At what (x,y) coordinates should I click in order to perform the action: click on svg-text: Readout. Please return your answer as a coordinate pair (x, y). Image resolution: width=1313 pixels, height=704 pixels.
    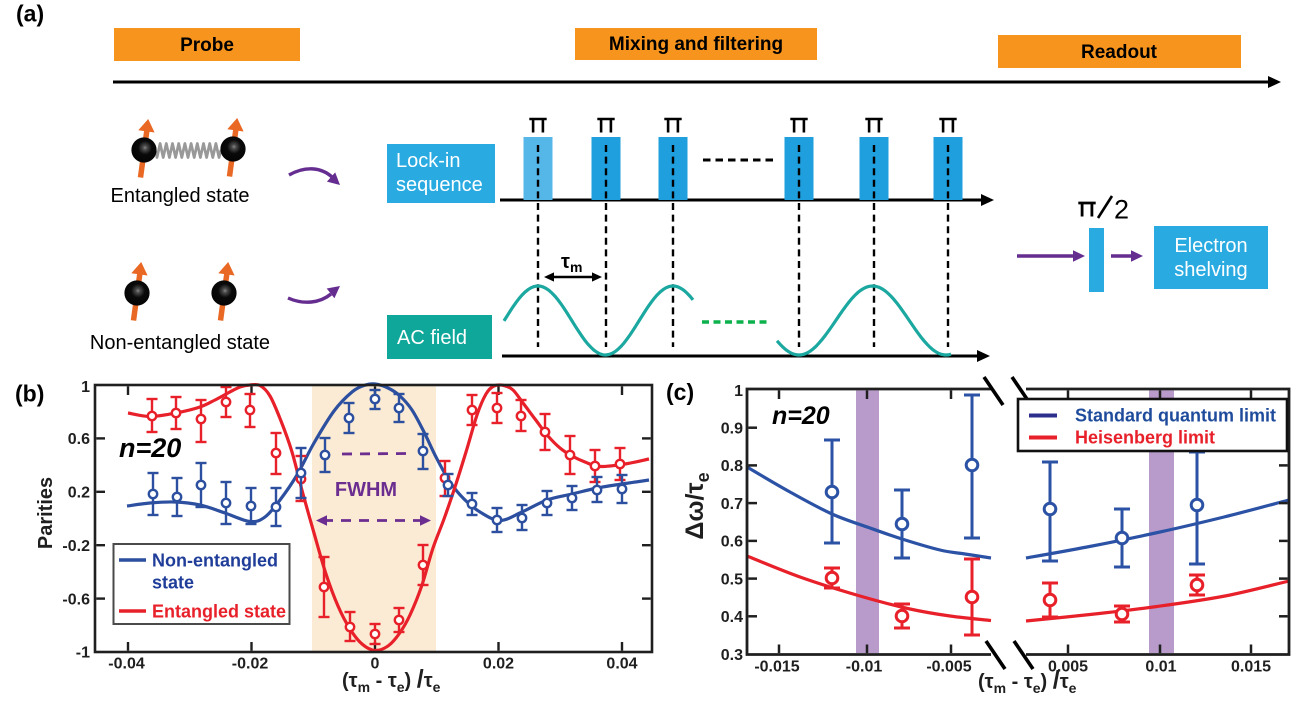
    Looking at the image, I should click on (1119, 52).